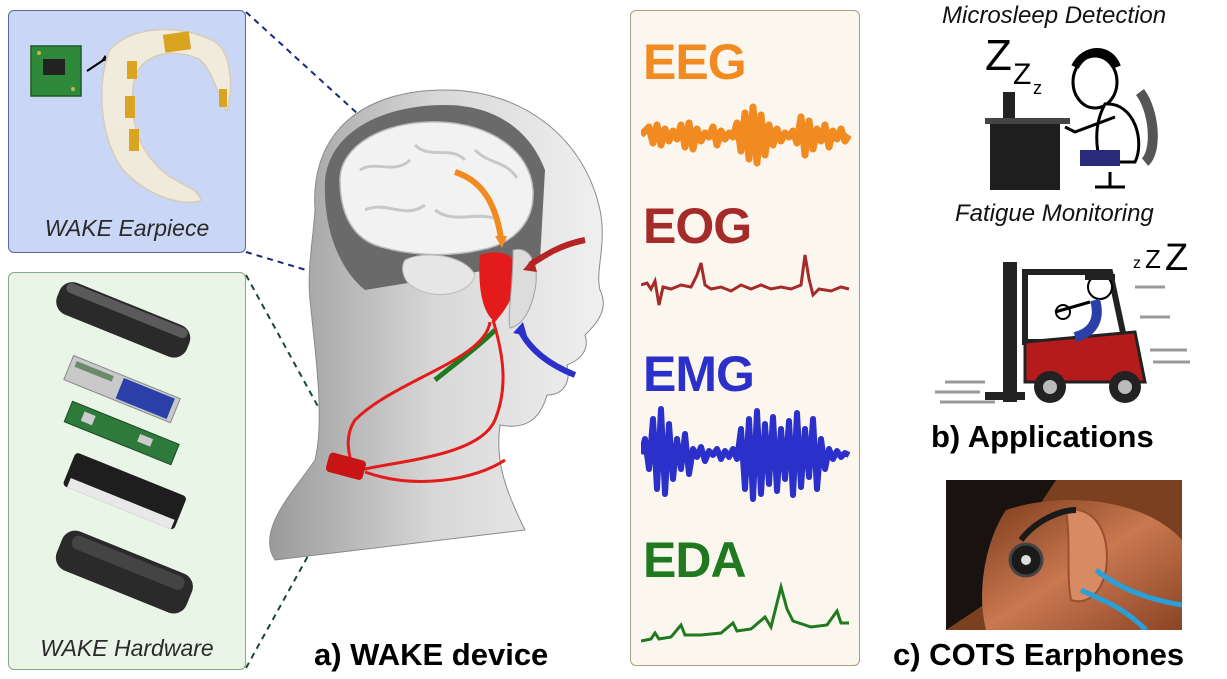 The height and width of the screenshot is (679, 1227). I want to click on microsleep-illustration: Z Z z, so click(1071, 111).